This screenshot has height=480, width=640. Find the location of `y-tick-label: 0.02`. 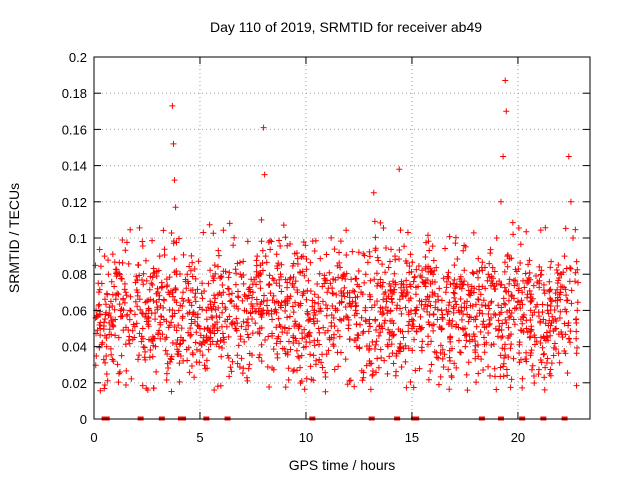

y-tick-label: 0.02 is located at coordinates (74, 383).